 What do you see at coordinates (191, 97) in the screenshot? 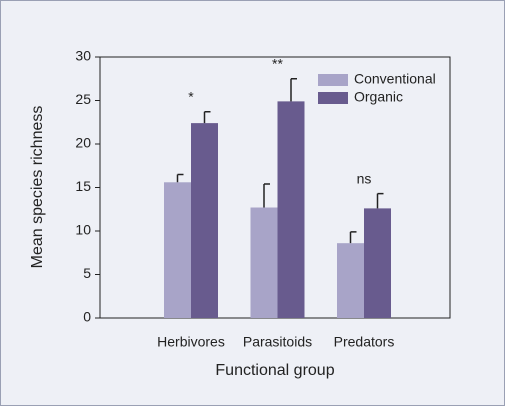
I see `significance-label: *` at bounding box center [191, 97].